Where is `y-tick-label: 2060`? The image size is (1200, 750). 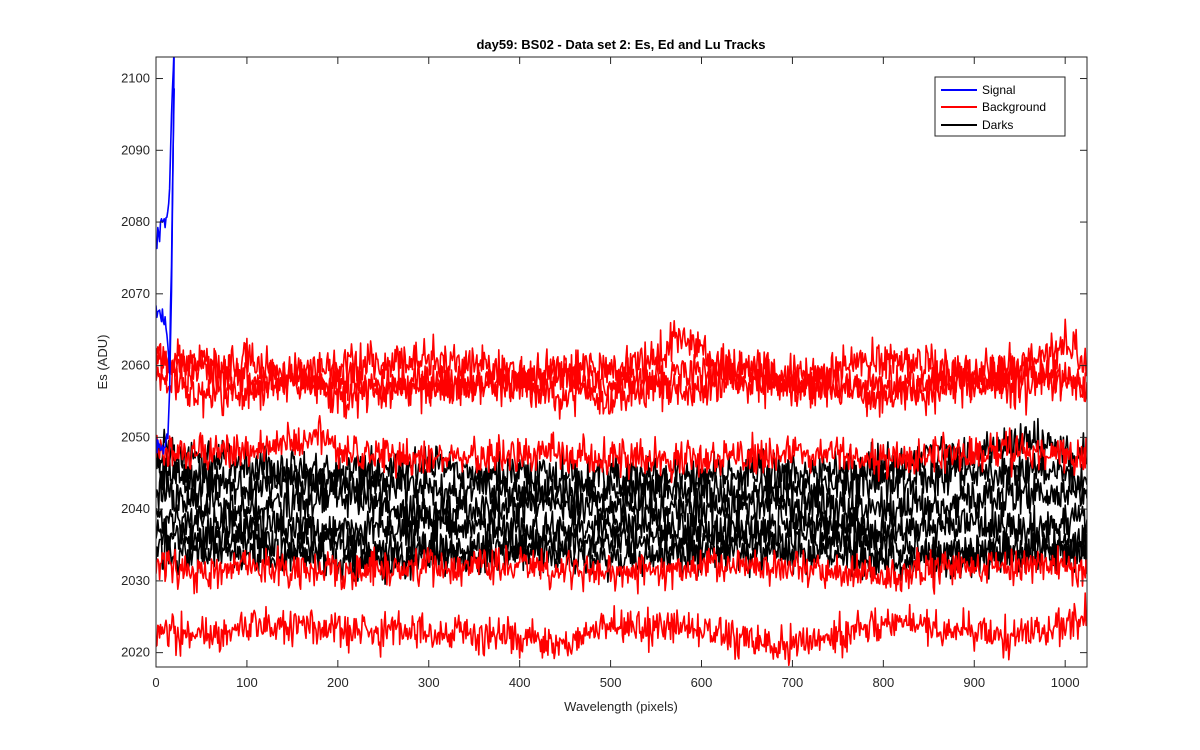
y-tick-label: 2060 is located at coordinates (135, 365).